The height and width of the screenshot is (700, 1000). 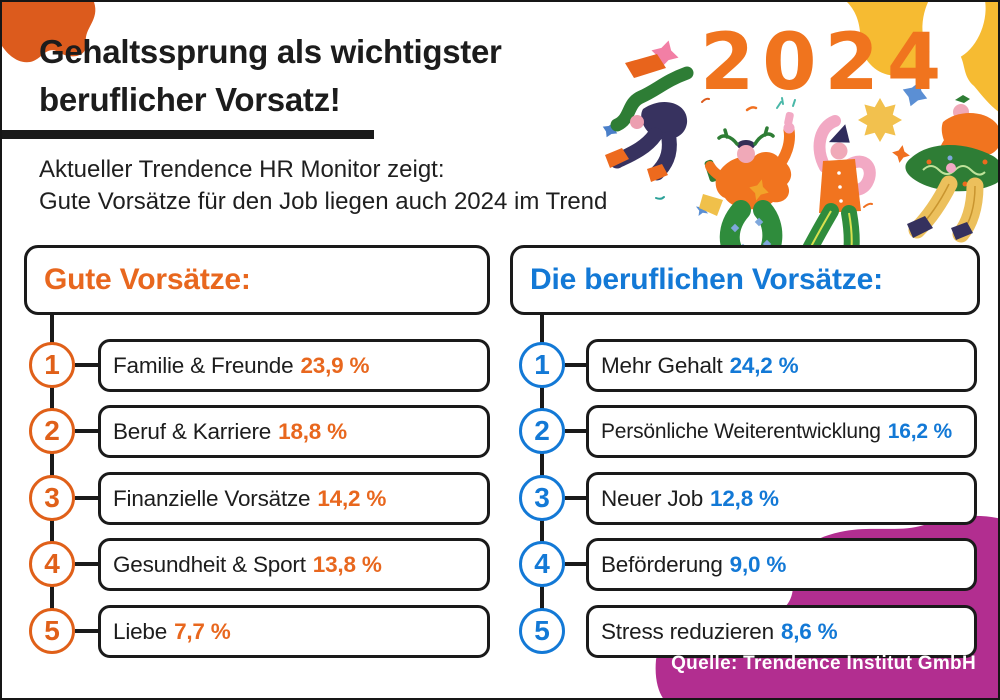 I want to click on item-value: 24,2 %, so click(x=764, y=365).